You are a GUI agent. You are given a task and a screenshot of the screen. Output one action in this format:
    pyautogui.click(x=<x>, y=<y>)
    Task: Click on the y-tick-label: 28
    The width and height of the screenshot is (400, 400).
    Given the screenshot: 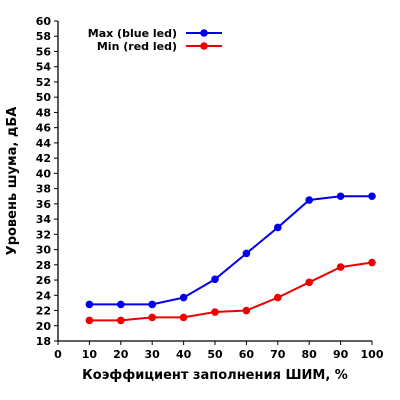 What is the action you would take?
    pyautogui.click(x=43, y=265)
    